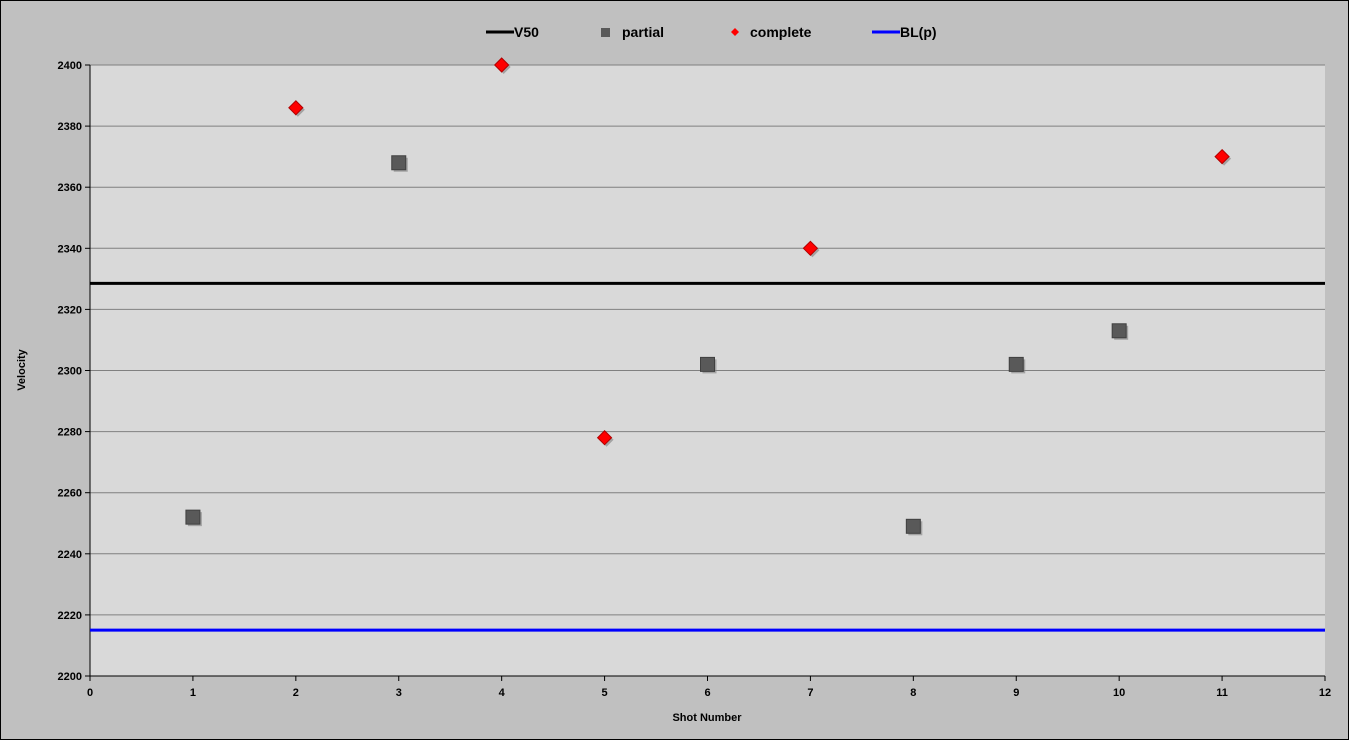 Image resolution: width=1349 pixels, height=740 pixels. What do you see at coordinates (1119, 693) in the screenshot?
I see `x-tick-label-10: 10` at bounding box center [1119, 693].